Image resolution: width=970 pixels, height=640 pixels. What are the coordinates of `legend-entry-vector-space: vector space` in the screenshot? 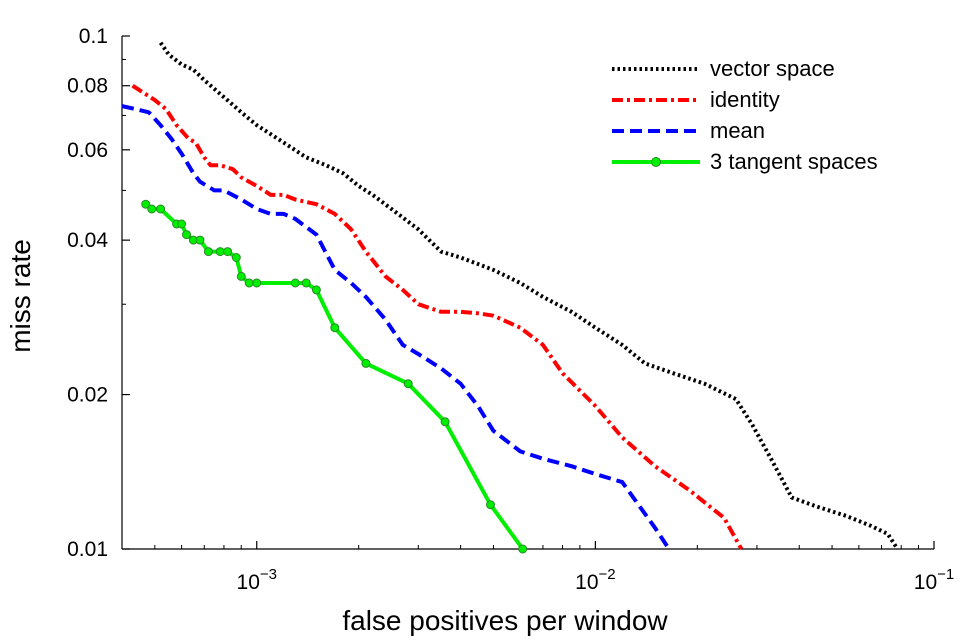 It's located at (723, 68).